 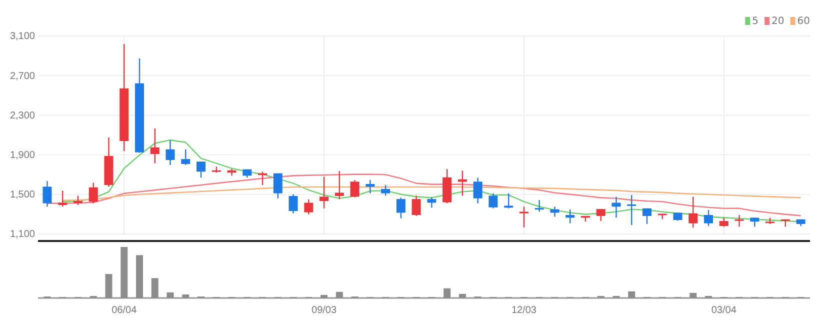 I want to click on legend-label: 20, so click(x=778, y=21).